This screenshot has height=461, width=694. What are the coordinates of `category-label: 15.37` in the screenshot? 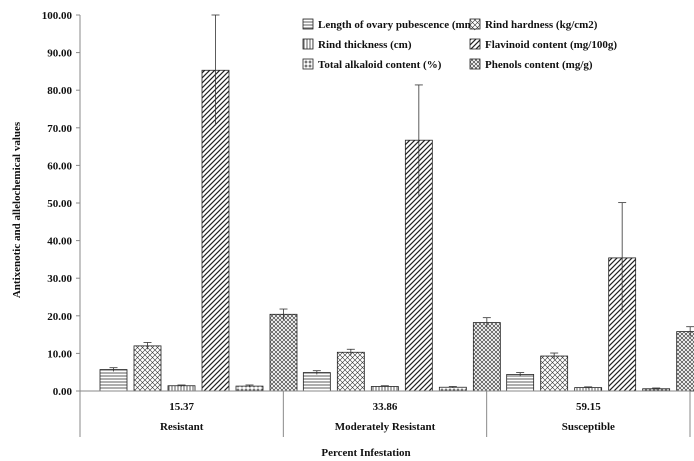 It's located at (181, 407).